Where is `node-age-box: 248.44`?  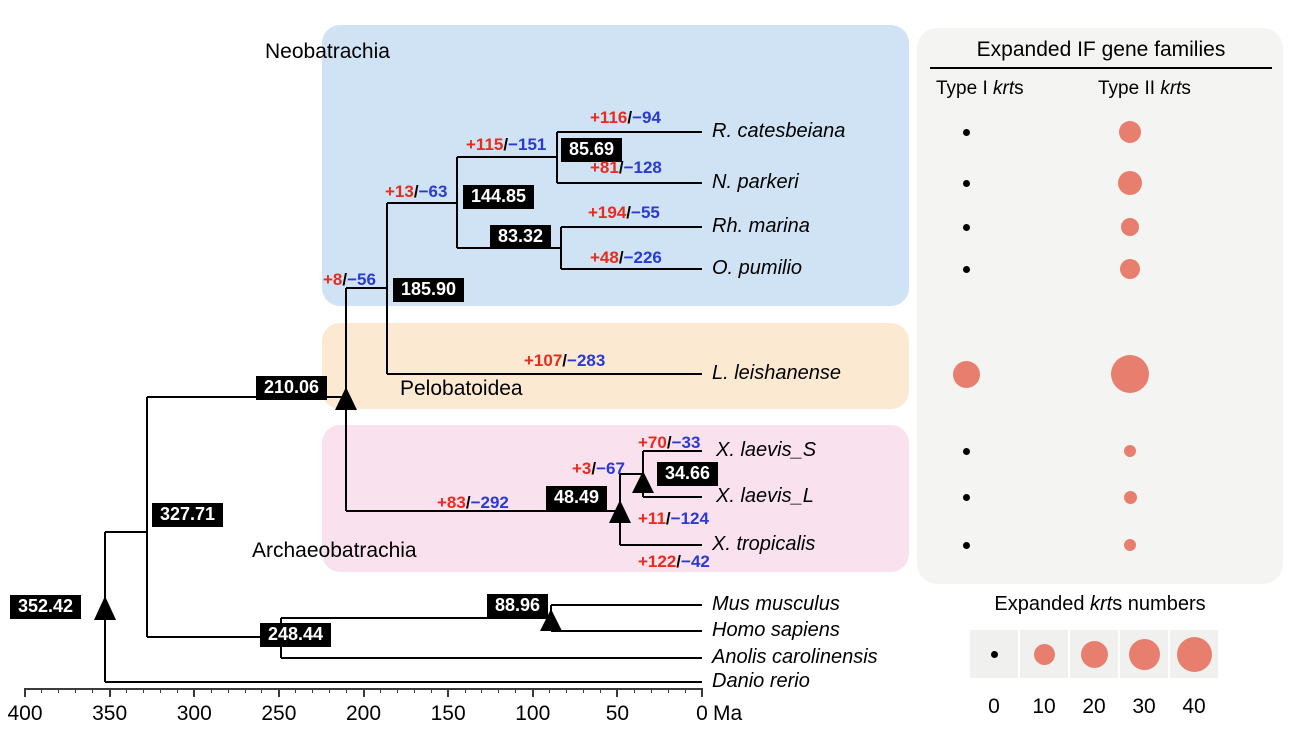 node-age-box: 248.44 is located at coordinates (296, 635).